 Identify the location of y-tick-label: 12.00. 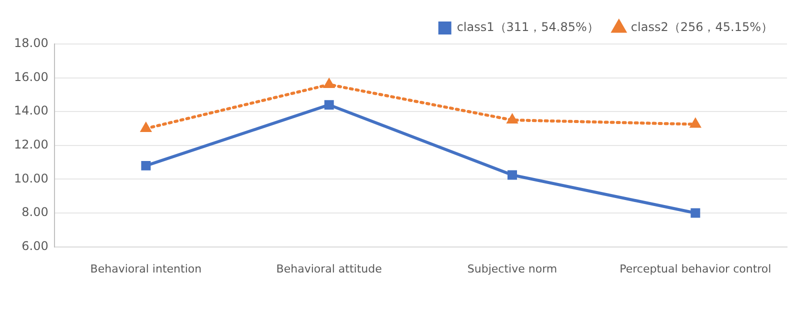
(31, 145).